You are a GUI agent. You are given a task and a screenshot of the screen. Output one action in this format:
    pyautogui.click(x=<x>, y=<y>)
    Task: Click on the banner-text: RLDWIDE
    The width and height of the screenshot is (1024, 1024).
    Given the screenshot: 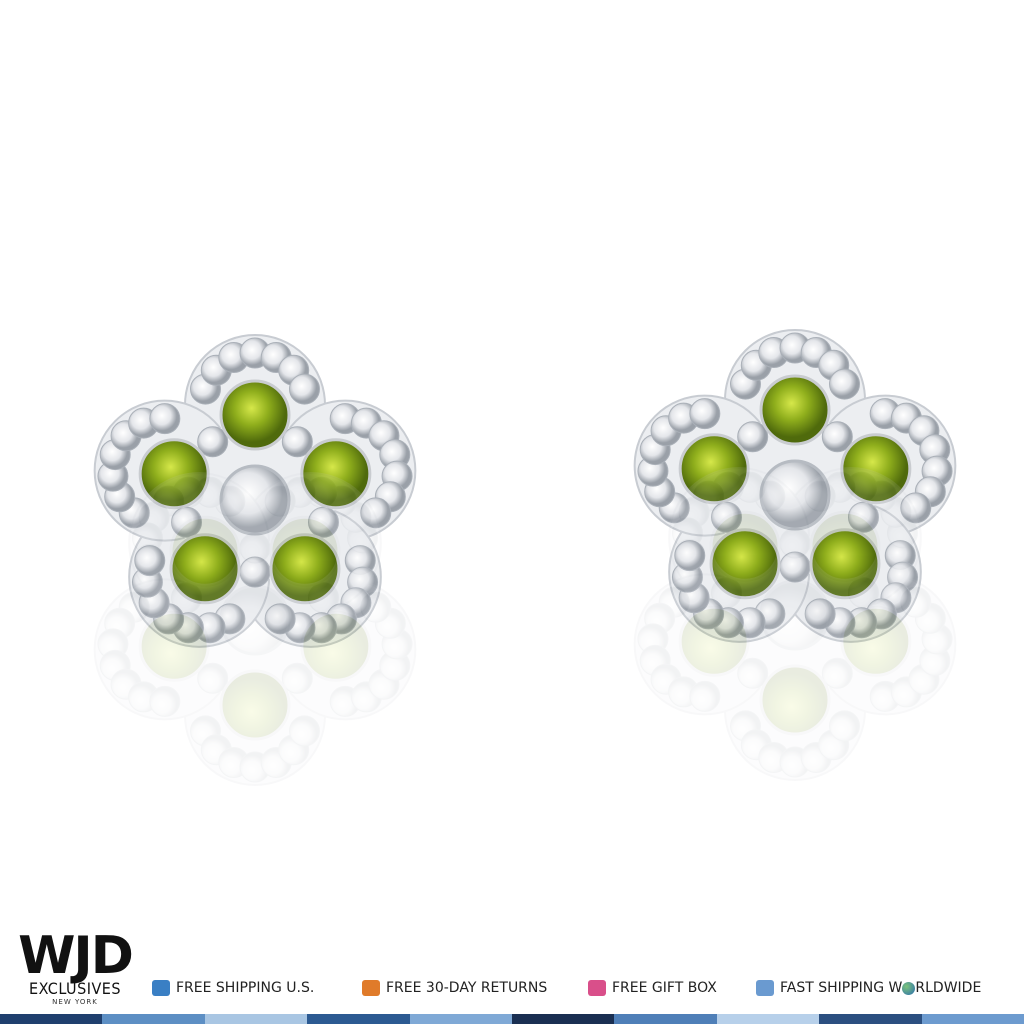 What is the action you would take?
    pyautogui.click(x=948, y=988)
    